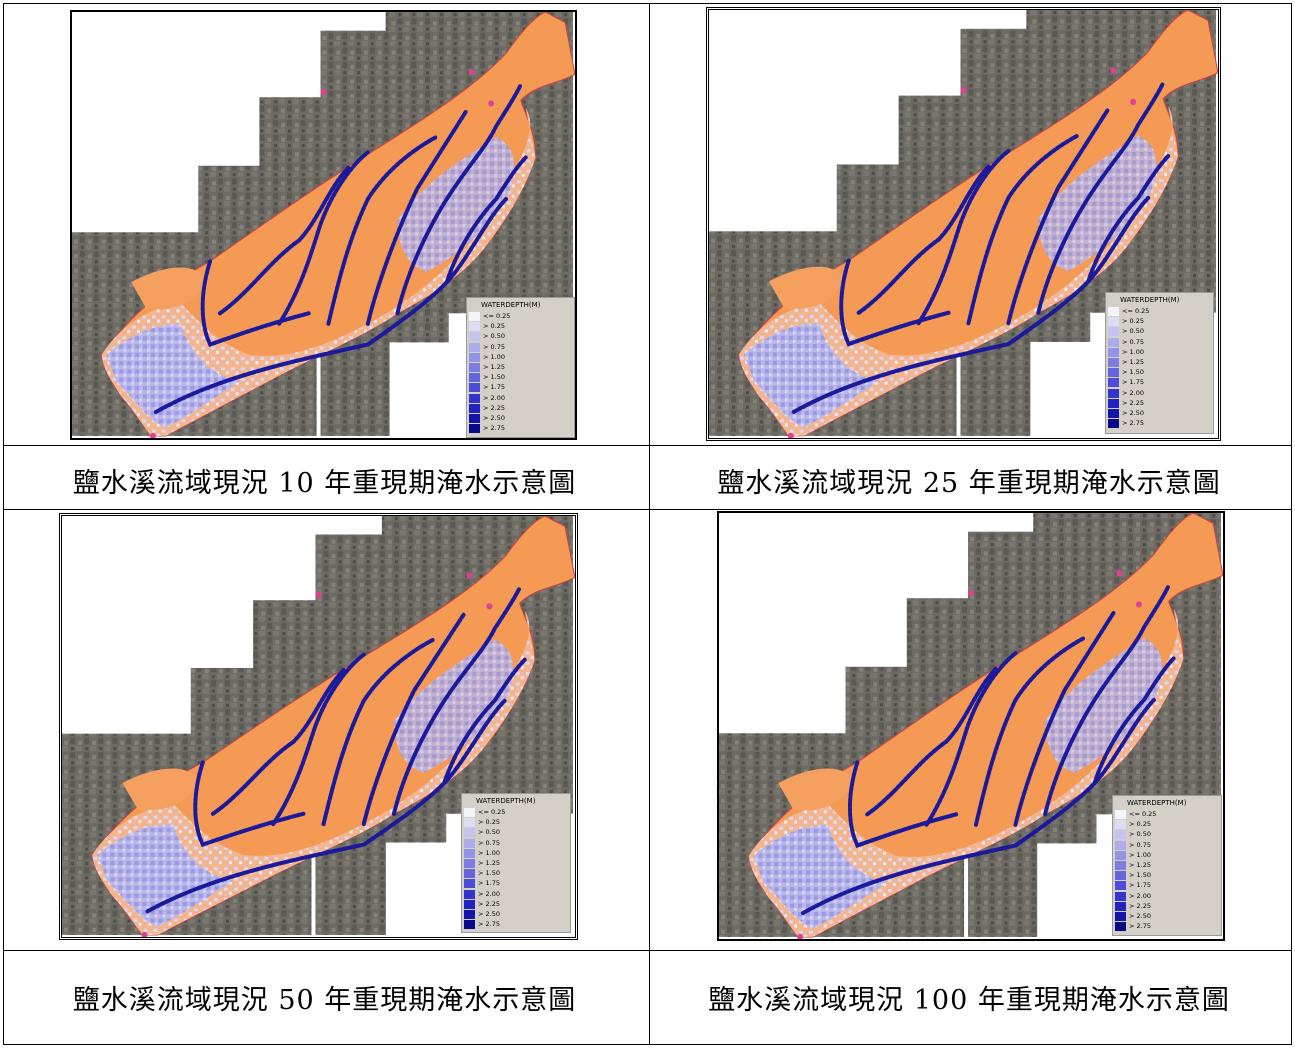 The width and height of the screenshot is (1295, 1048). What do you see at coordinates (969, 483) in the screenshot?
I see `caption-25yr: 鹽水溪流域現況 25 年重現期淹水示意圖` at bounding box center [969, 483].